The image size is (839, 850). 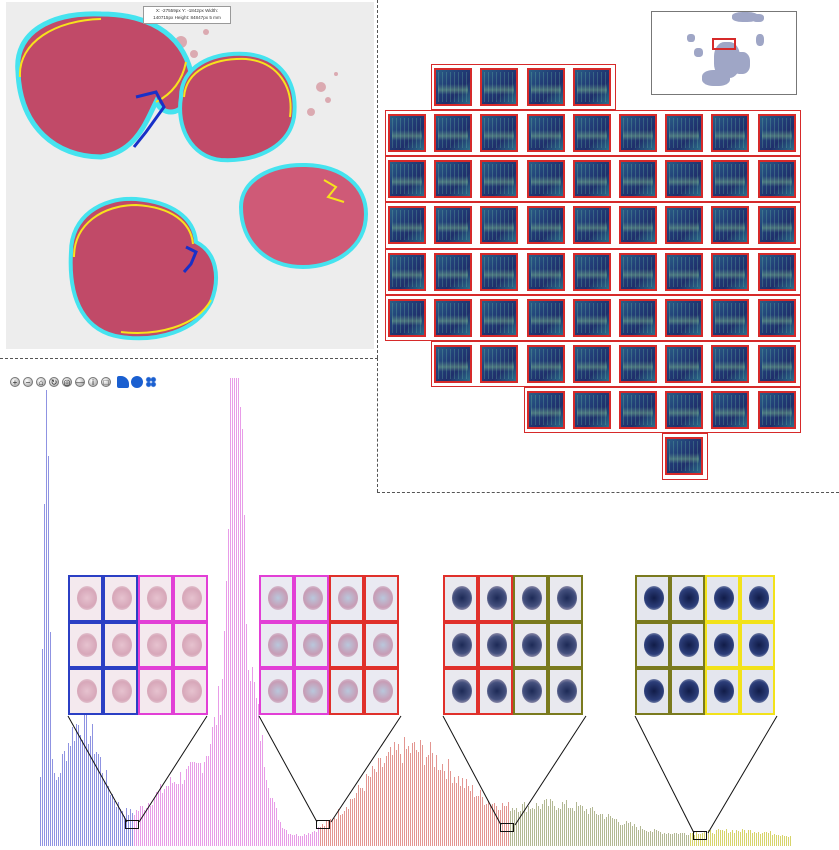 I want to click on zoom-out-icon: −, so click(x=28, y=382).